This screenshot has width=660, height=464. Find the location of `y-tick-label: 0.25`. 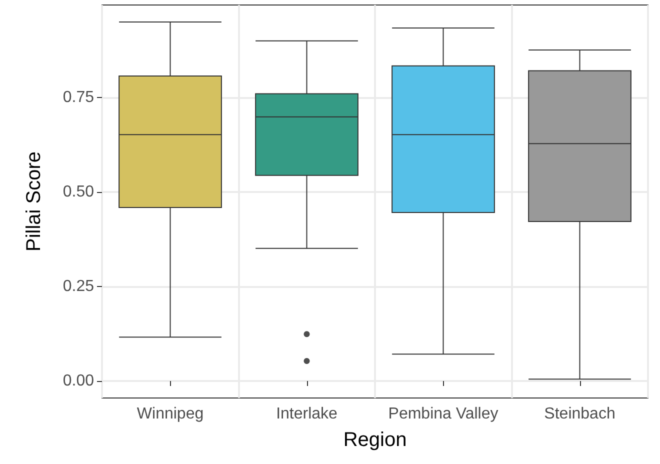

y-tick-label: 0.25 is located at coordinates (78, 287).